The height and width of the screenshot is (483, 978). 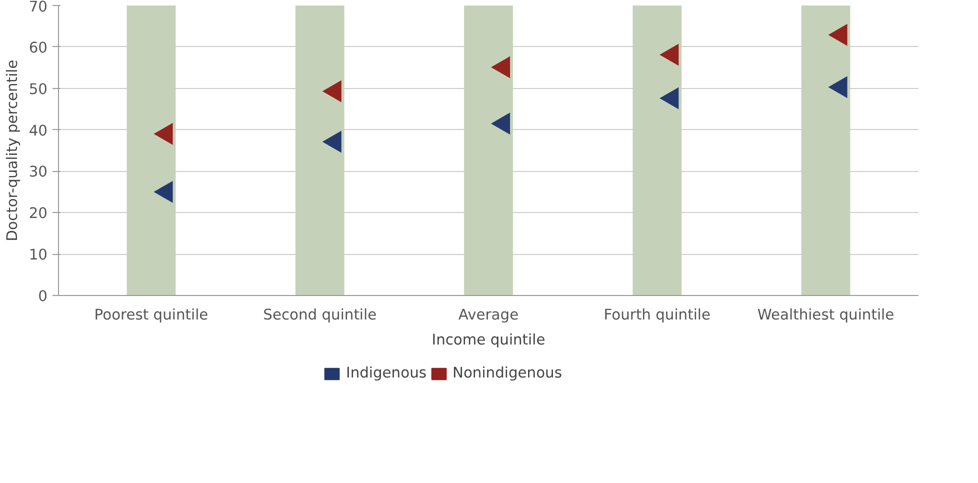 What do you see at coordinates (12, 151) in the screenshot?
I see `y-axis-title: Doctor-quality percentile` at bounding box center [12, 151].